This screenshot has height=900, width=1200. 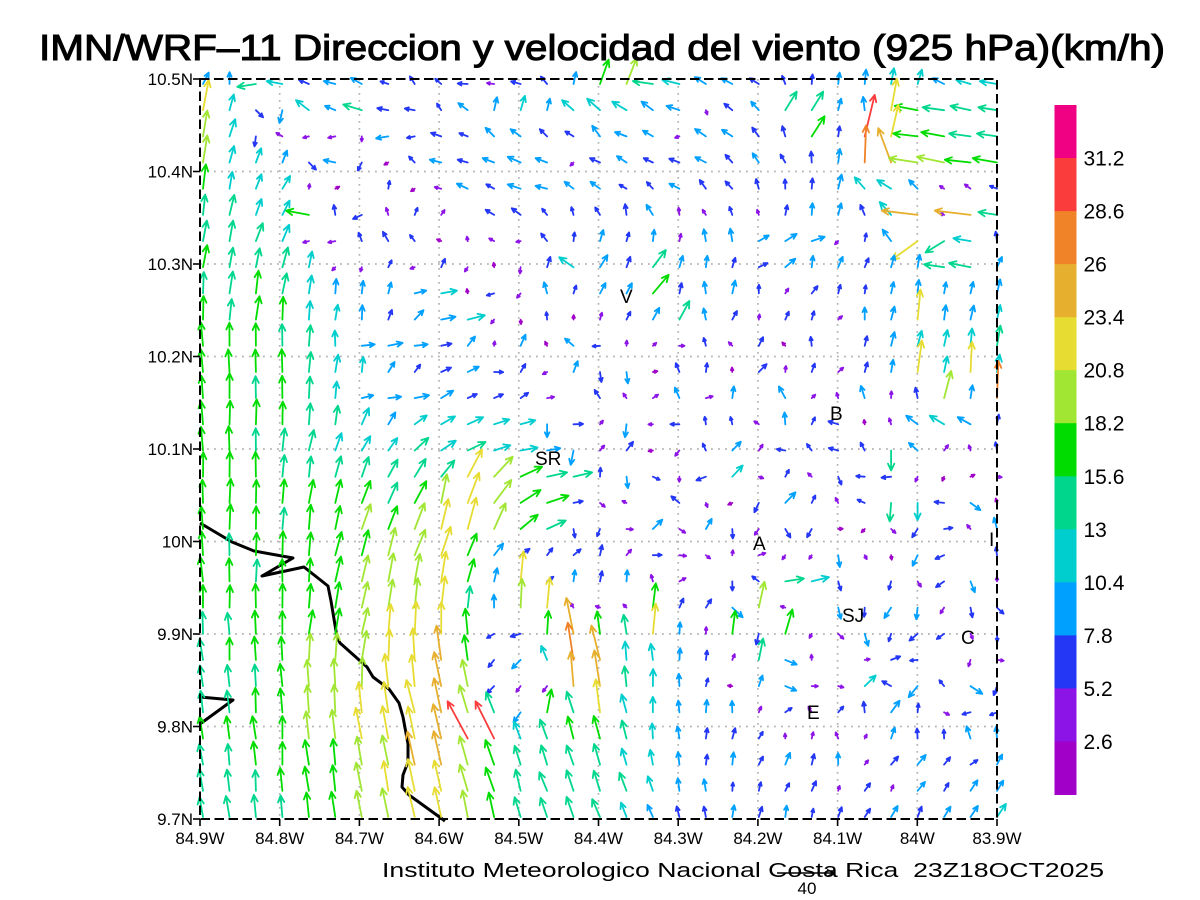 What do you see at coordinates (968, 638) in the screenshot?
I see `svg-text: C` at bounding box center [968, 638].